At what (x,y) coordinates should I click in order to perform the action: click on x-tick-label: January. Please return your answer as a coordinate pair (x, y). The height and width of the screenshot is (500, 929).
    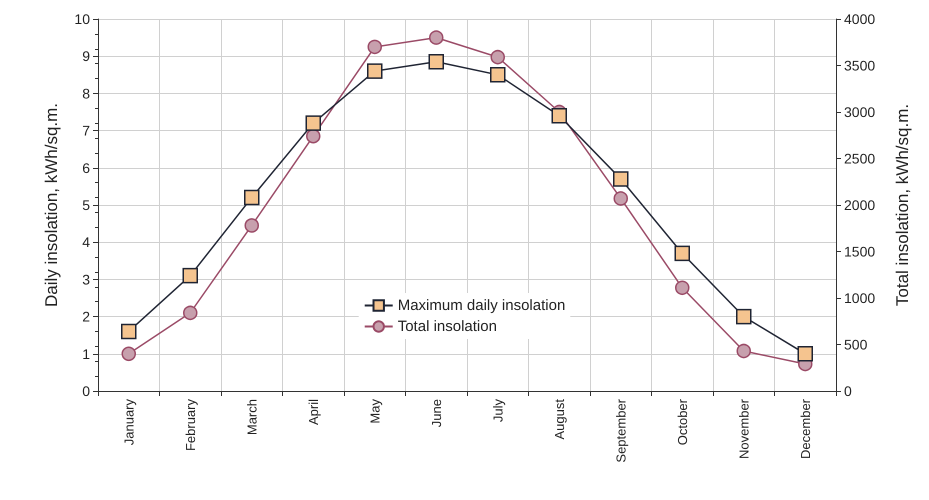
    Looking at the image, I should click on (128, 422).